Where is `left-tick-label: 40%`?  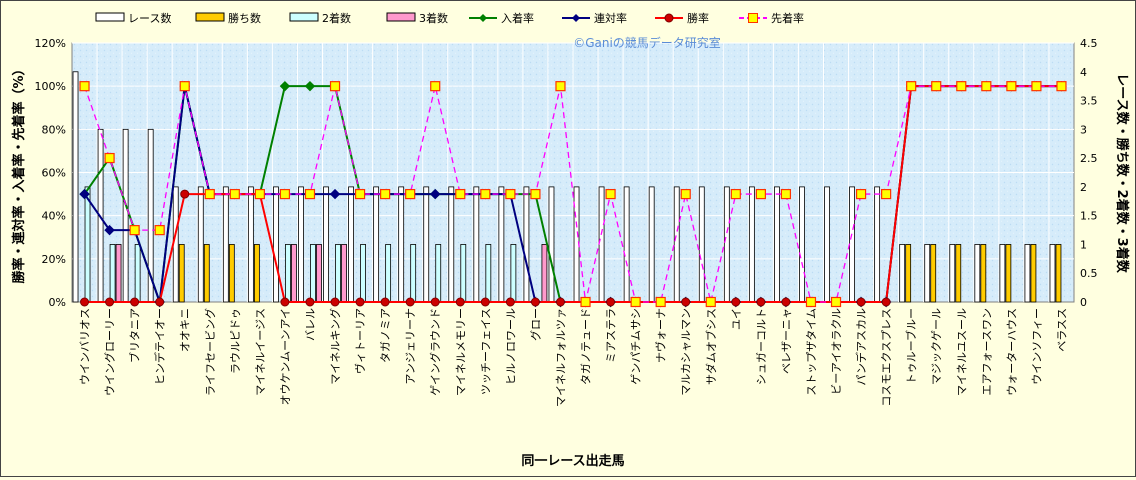
left-tick-label: 40% is located at coordinates (54, 216).